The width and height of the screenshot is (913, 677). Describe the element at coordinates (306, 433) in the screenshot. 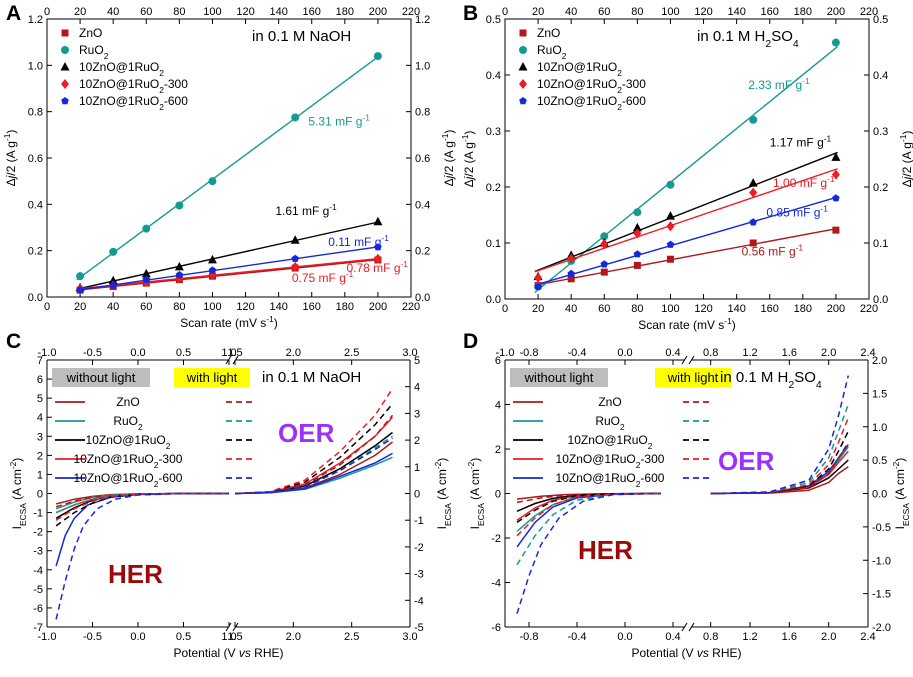

I see `oer-label: OER` at that location.